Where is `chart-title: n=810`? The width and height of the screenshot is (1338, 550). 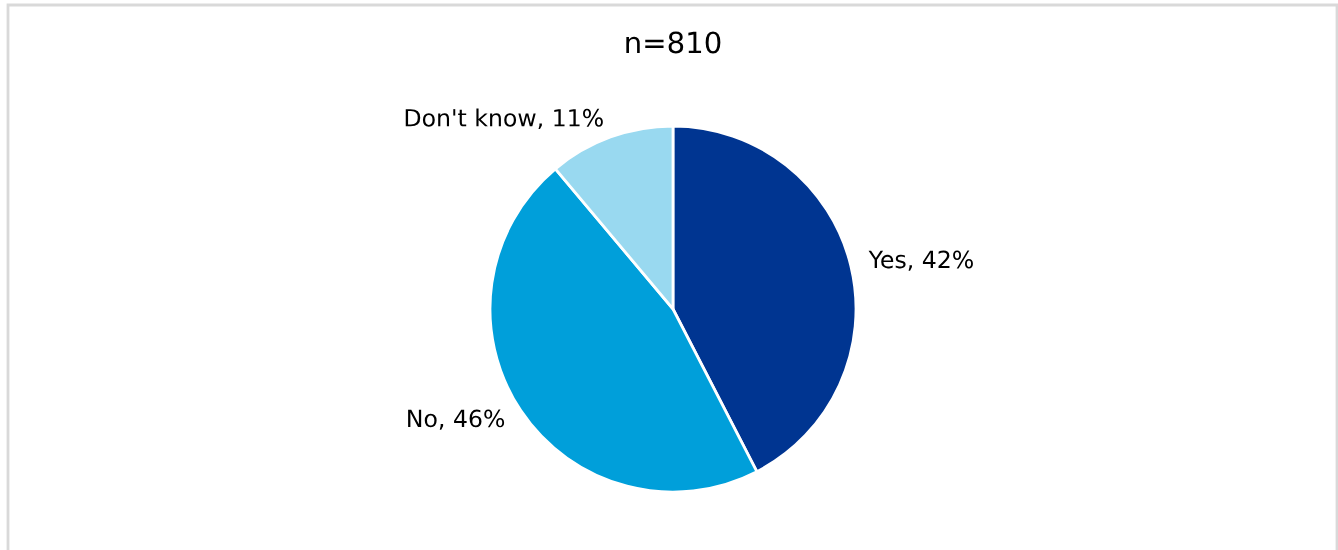
chart-title: n=810 is located at coordinates (673, 42).